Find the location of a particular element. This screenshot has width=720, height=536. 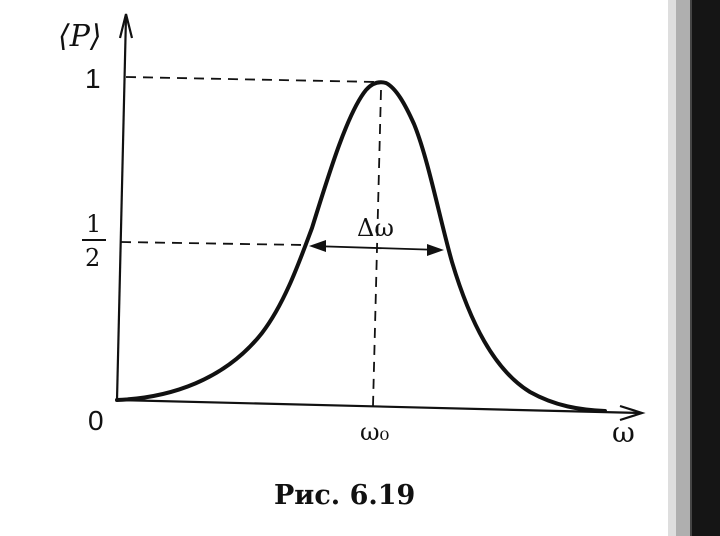

figure-caption: Рис. 6.19 is located at coordinates (344, 495).